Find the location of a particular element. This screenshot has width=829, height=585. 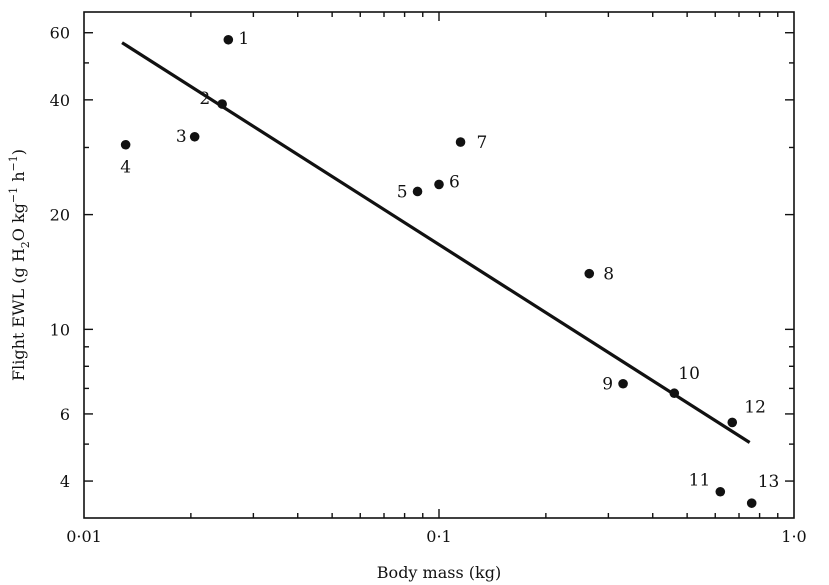

data-point-label: 12 is located at coordinates (755, 407).